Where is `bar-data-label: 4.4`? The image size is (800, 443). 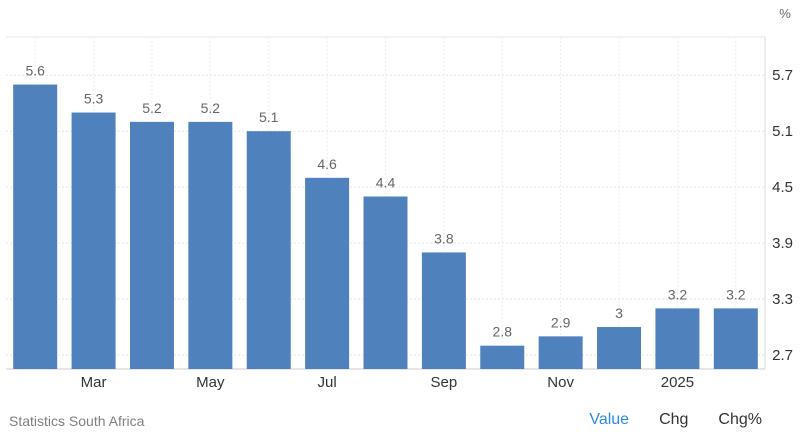 bar-data-label: 4.4 is located at coordinates (386, 182).